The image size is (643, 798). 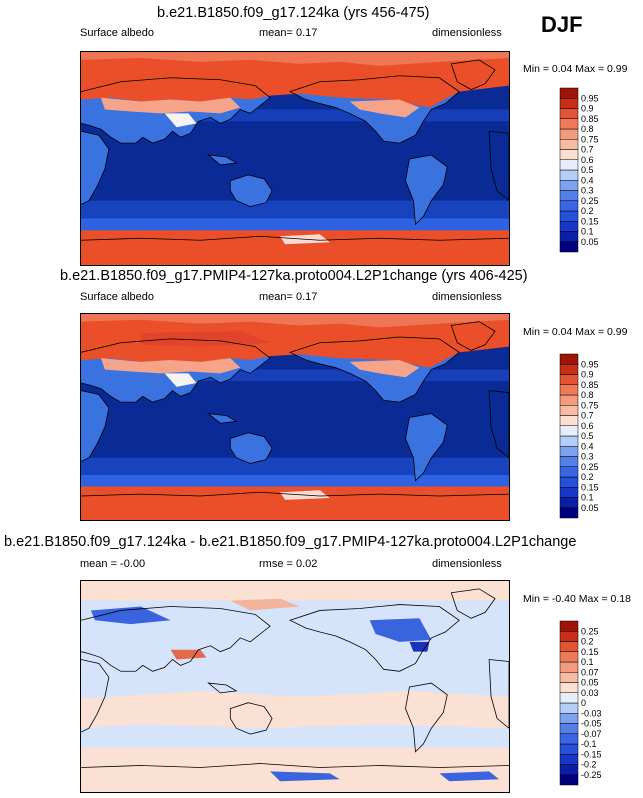 I want to click on colorbar-tick-label: 0.05, so click(x=590, y=683).